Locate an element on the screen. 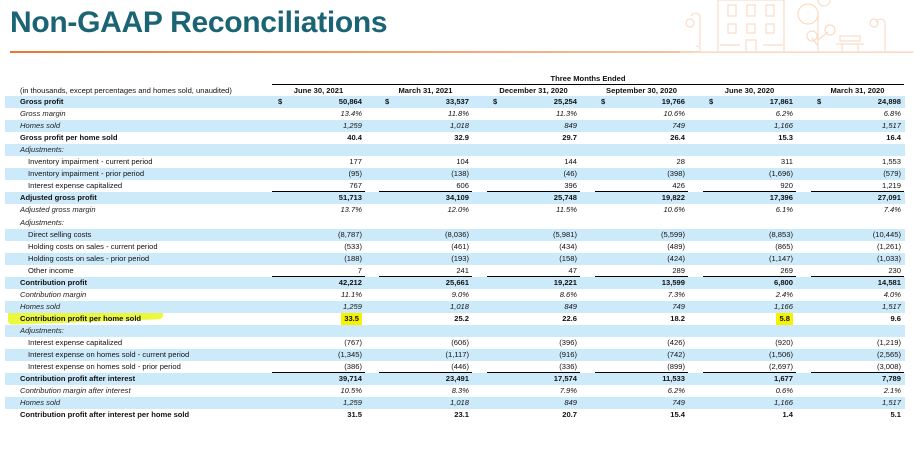  table-cell: (767) is located at coordinates (318, 342).